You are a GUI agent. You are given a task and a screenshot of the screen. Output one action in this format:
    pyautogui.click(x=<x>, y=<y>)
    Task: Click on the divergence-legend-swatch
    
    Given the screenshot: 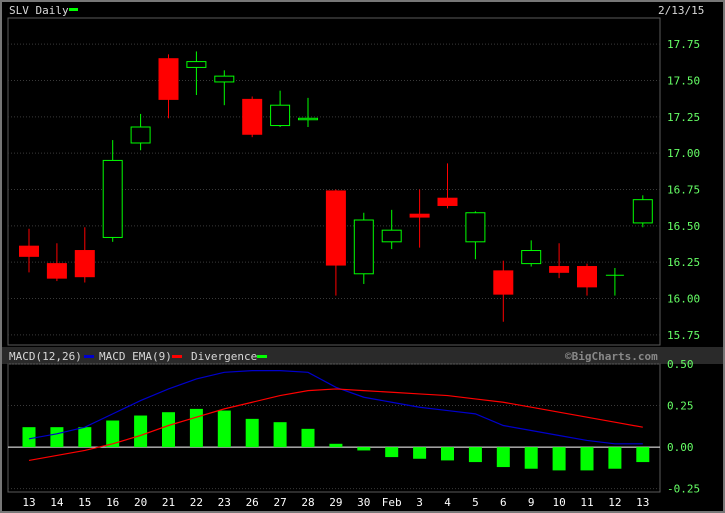 What is the action you would take?
    pyautogui.click(x=262, y=356)
    